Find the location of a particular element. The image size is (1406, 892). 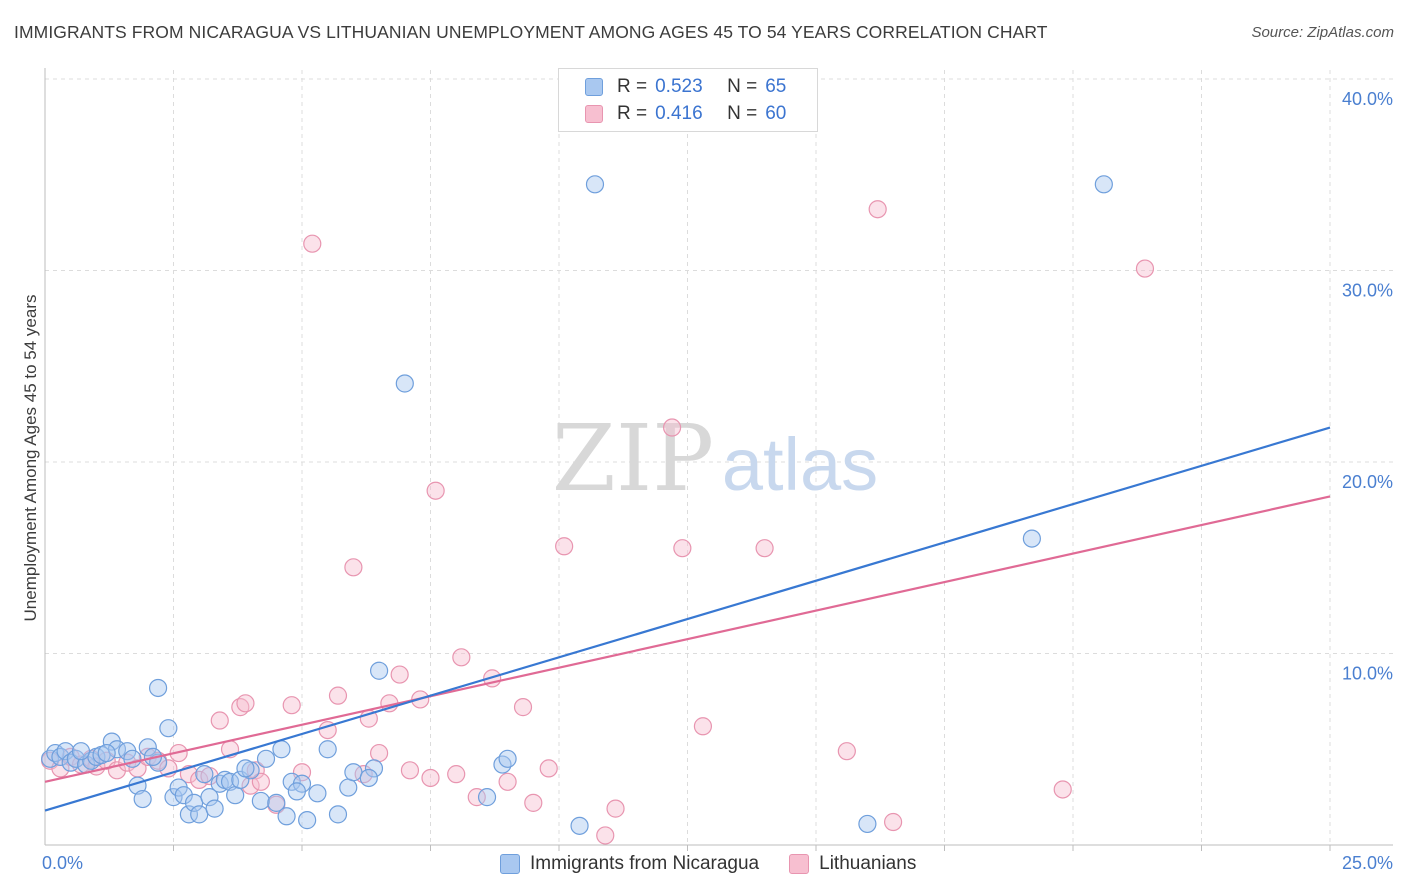

y-tick-label: 20.0% is located at coordinates (1367, 482).